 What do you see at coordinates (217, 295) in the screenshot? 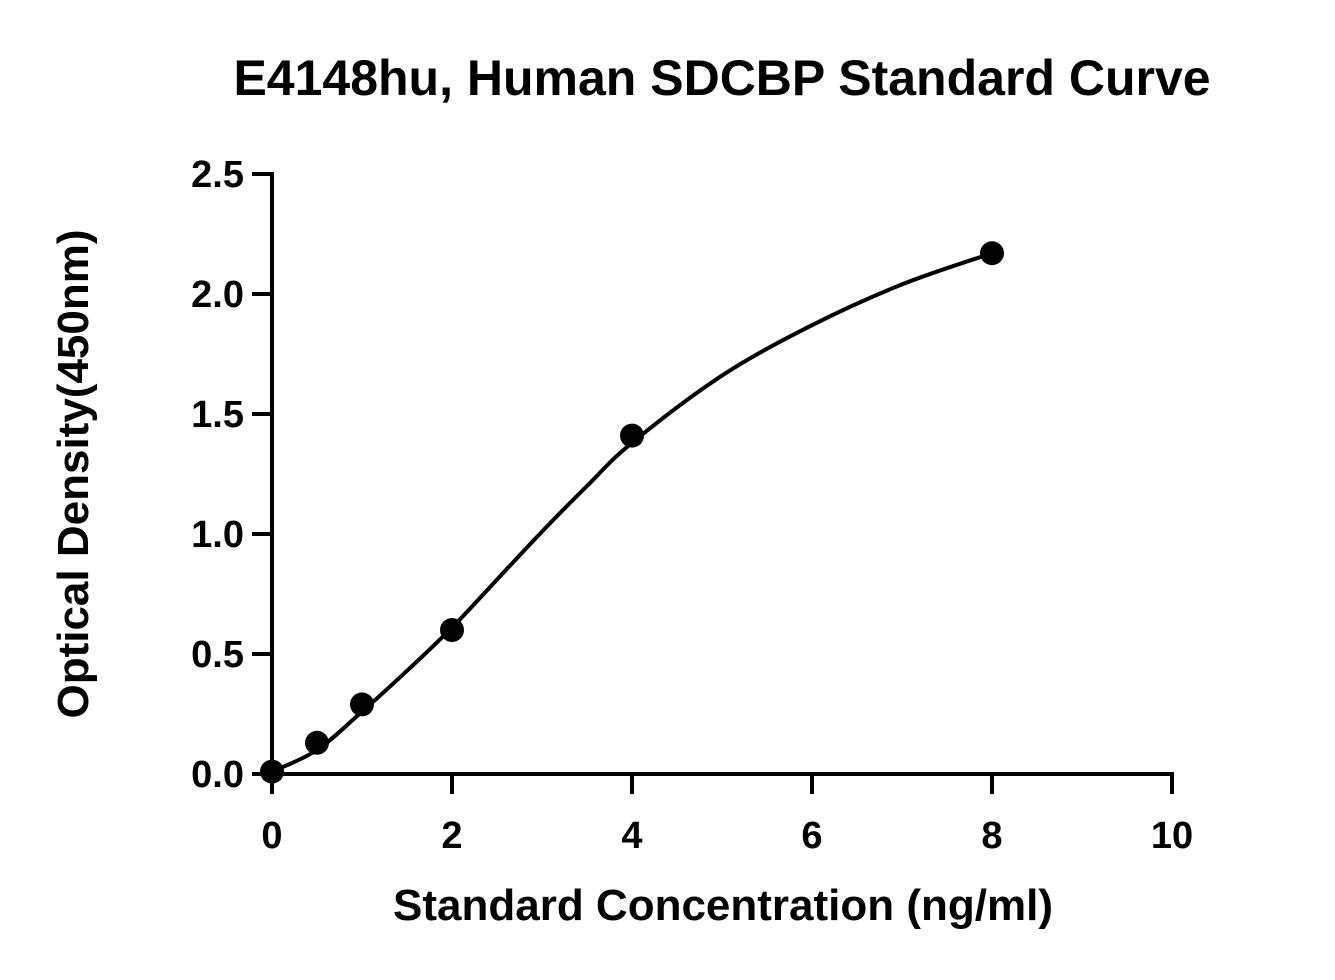
I see `y-tick-label: 2.0` at bounding box center [217, 295].